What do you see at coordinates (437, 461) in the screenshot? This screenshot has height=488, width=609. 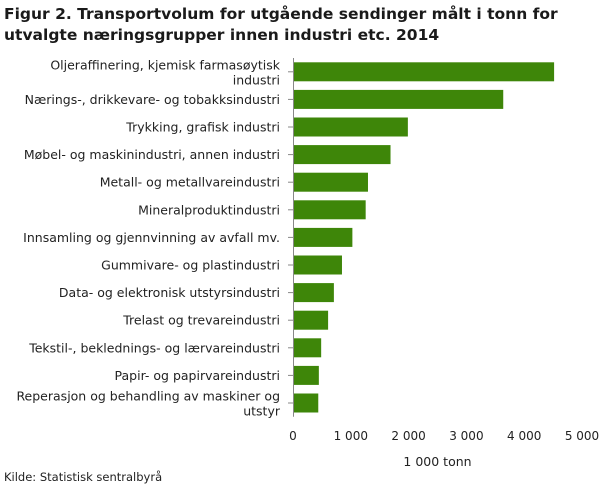 I see `x-axis-label: 1 000 tonn` at bounding box center [437, 461].